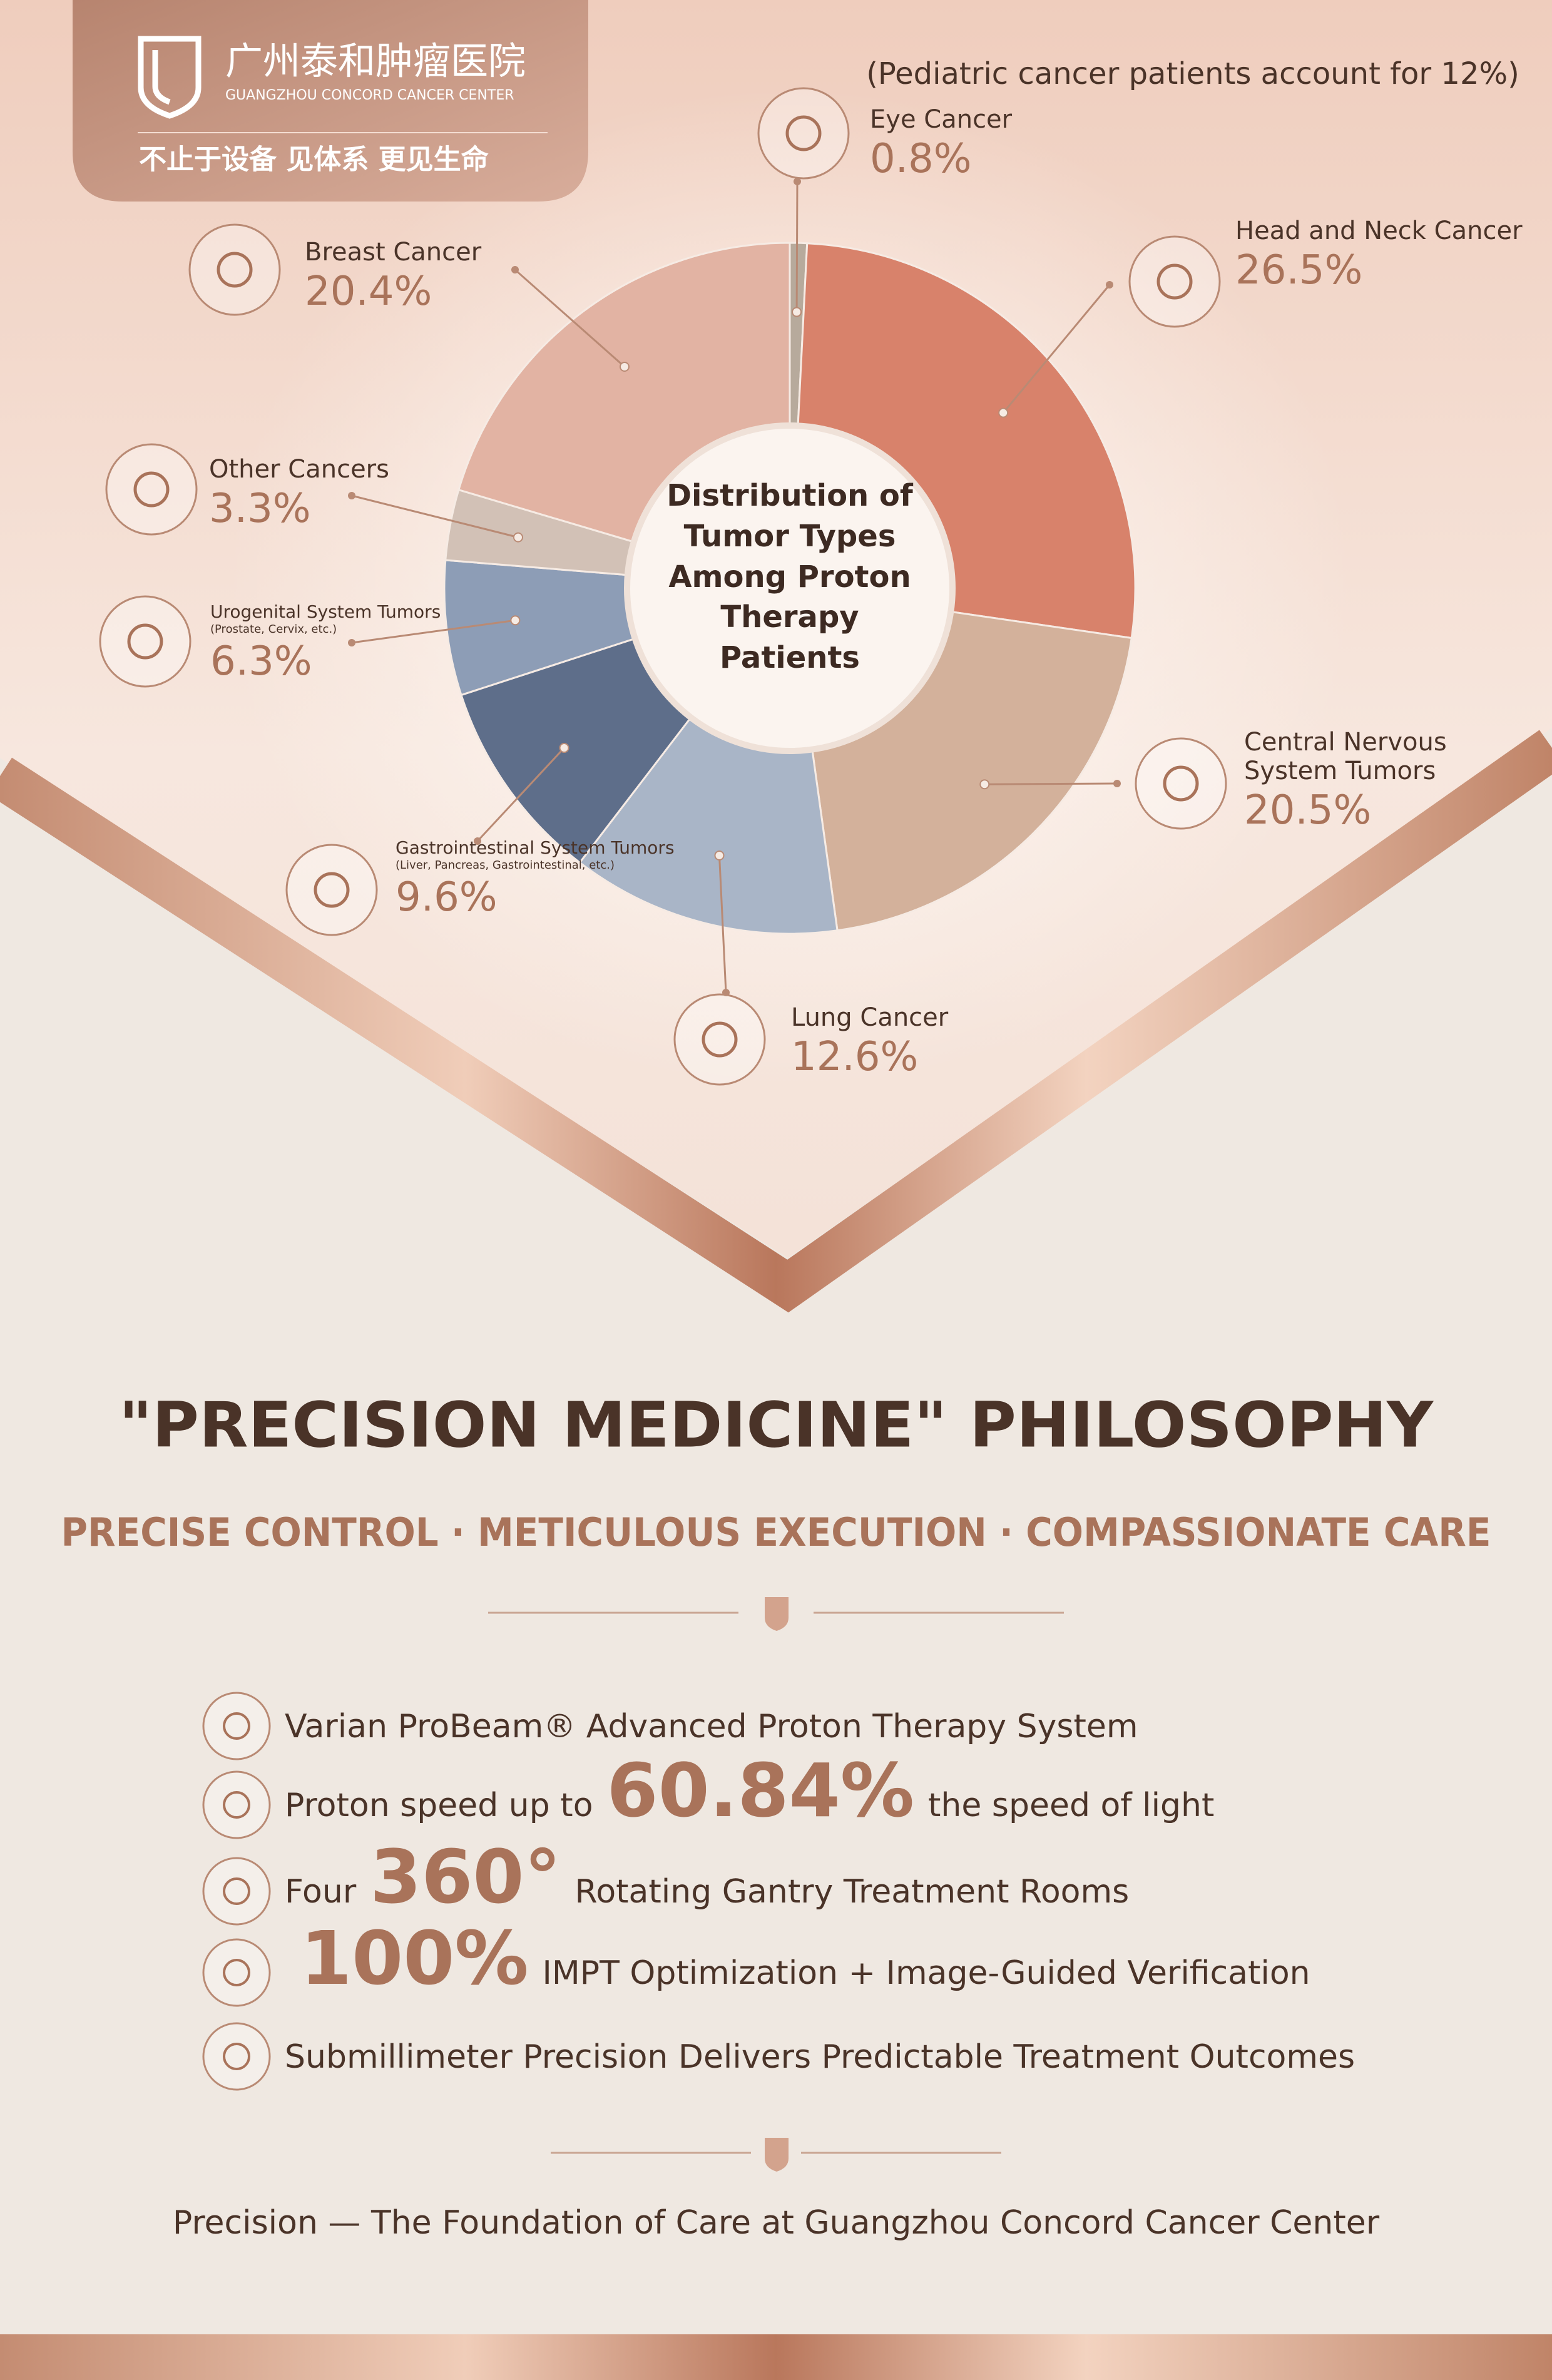  I want to click on category-name: Eye Cancer, so click(942, 120).